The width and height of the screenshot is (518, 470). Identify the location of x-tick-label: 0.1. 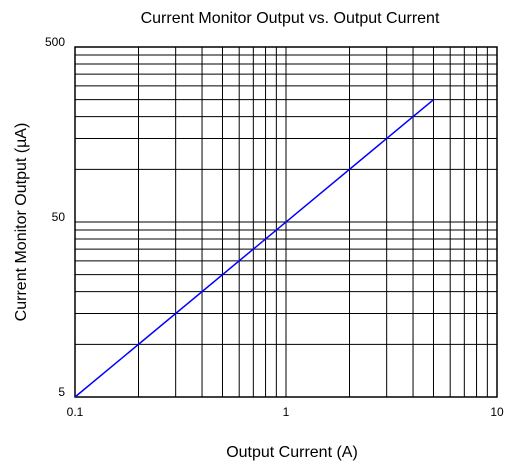
(75, 412).